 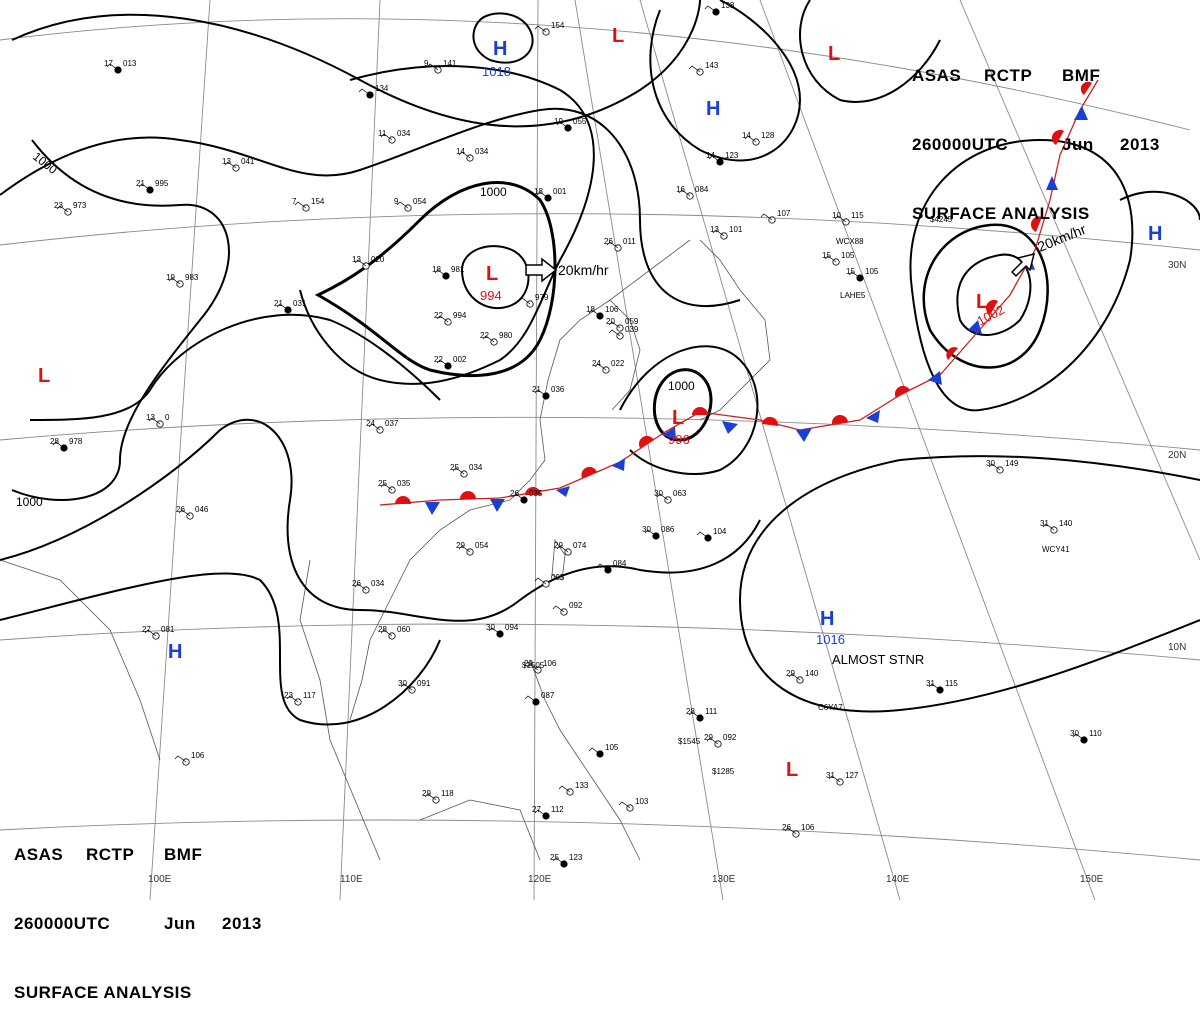 What do you see at coordinates (603, 750) in the screenshot?
I see `station-plot: 105` at bounding box center [603, 750].